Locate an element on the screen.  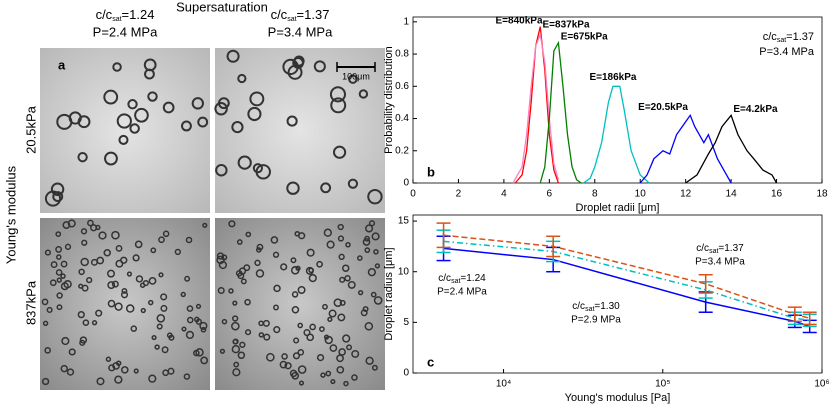
pressure-label: P=2.4 MPa is located at coordinates (125, 31).